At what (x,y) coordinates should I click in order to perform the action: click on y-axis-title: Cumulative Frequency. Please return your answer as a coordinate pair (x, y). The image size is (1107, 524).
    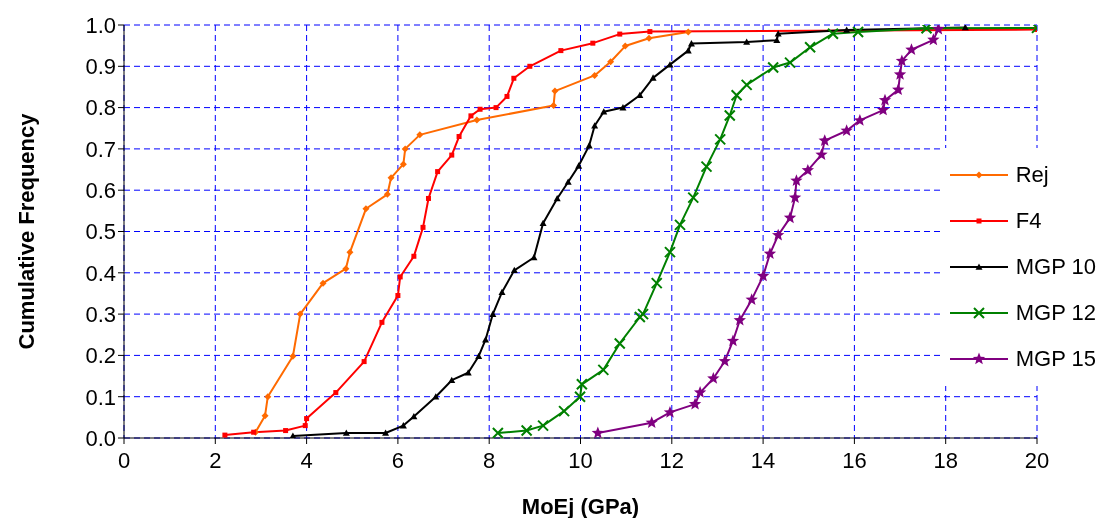
    Looking at the image, I should click on (26, 231).